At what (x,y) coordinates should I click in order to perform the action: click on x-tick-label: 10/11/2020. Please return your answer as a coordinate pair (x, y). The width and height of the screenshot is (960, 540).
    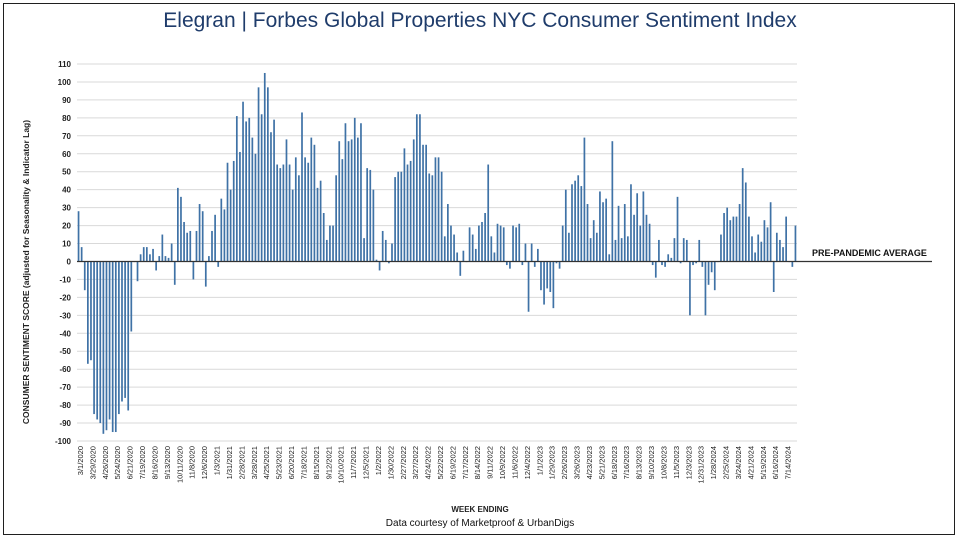
    Looking at the image, I should click on (179, 464).